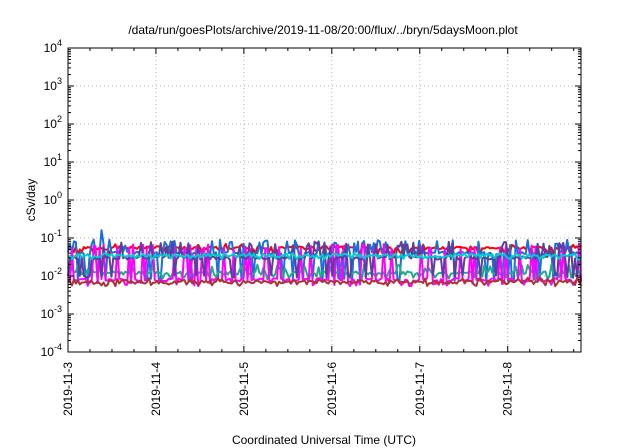 The image size is (640, 448). What do you see at coordinates (508, 389) in the screenshot?
I see `x-tick-label: 2019-11-8` at bounding box center [508, 389].